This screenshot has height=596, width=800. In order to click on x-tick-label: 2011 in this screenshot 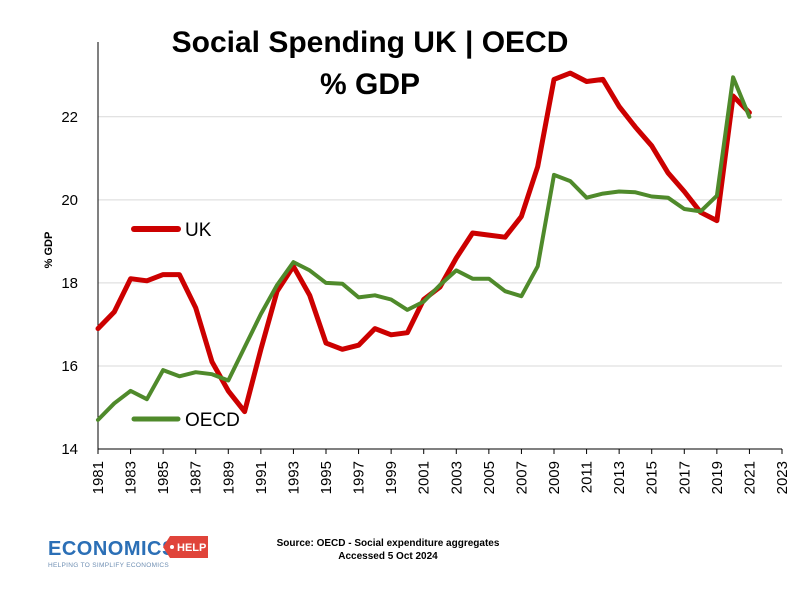, I will do `click(587, 477)`.